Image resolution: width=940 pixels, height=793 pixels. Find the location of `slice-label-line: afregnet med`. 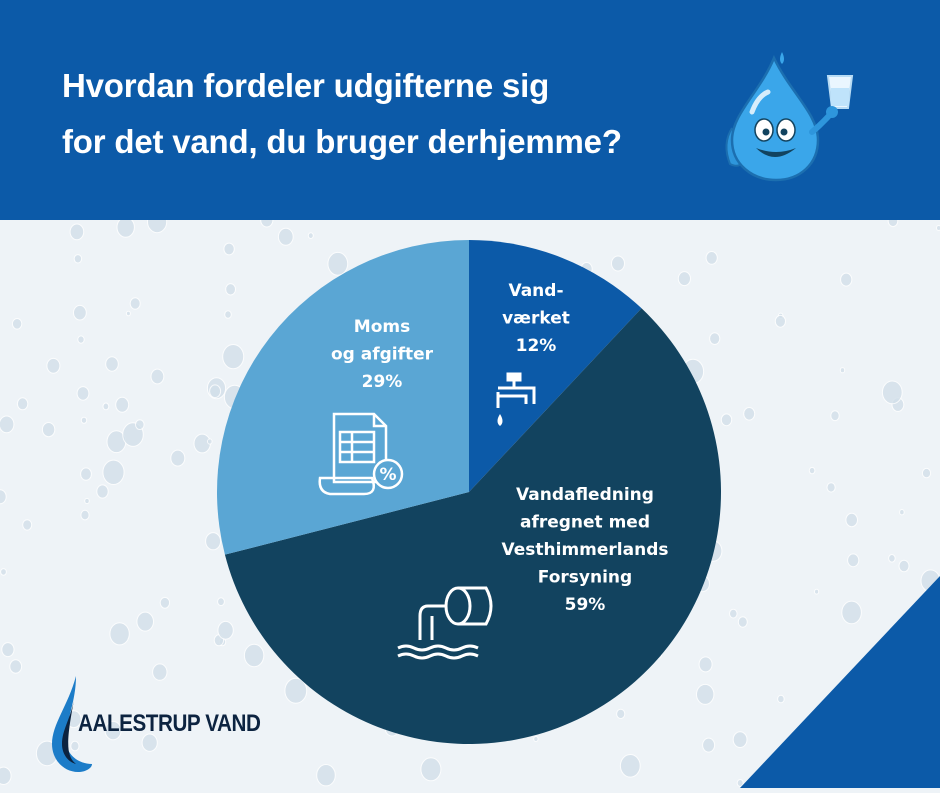

slice-label-line: afregnet med is located at coordinates (585, 523).